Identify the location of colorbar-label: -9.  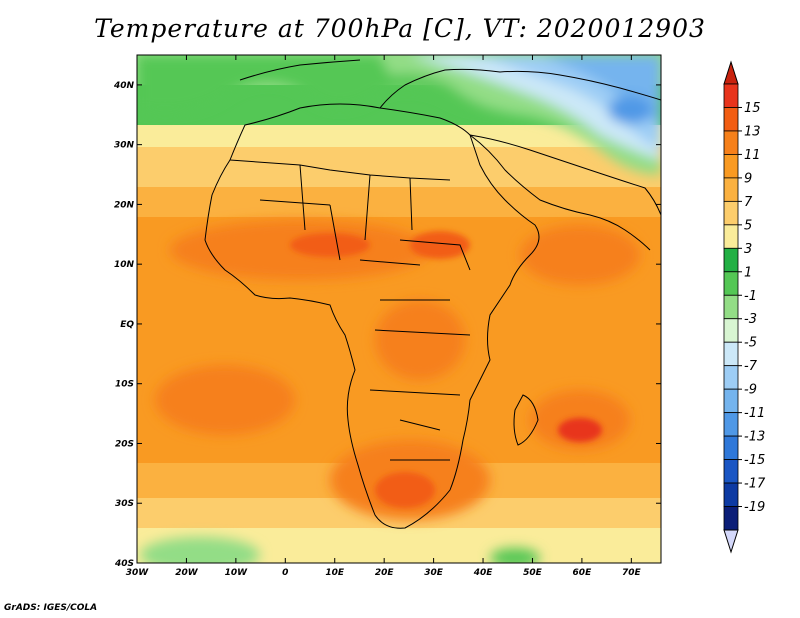
(750, 390).